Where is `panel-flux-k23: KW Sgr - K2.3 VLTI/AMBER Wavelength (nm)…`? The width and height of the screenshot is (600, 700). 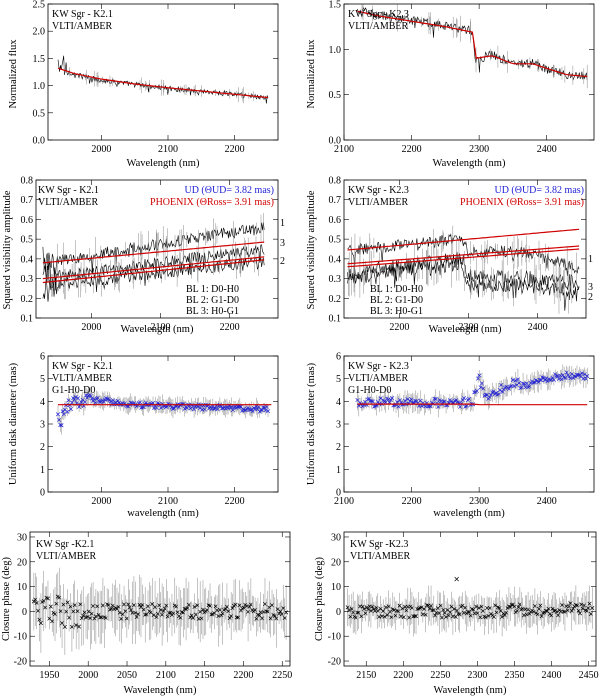
panel-flux-k23: KW Sgr - K2.3 VLTI/AMBER Wavelength (nm)… is located at coordinates (450, 84).